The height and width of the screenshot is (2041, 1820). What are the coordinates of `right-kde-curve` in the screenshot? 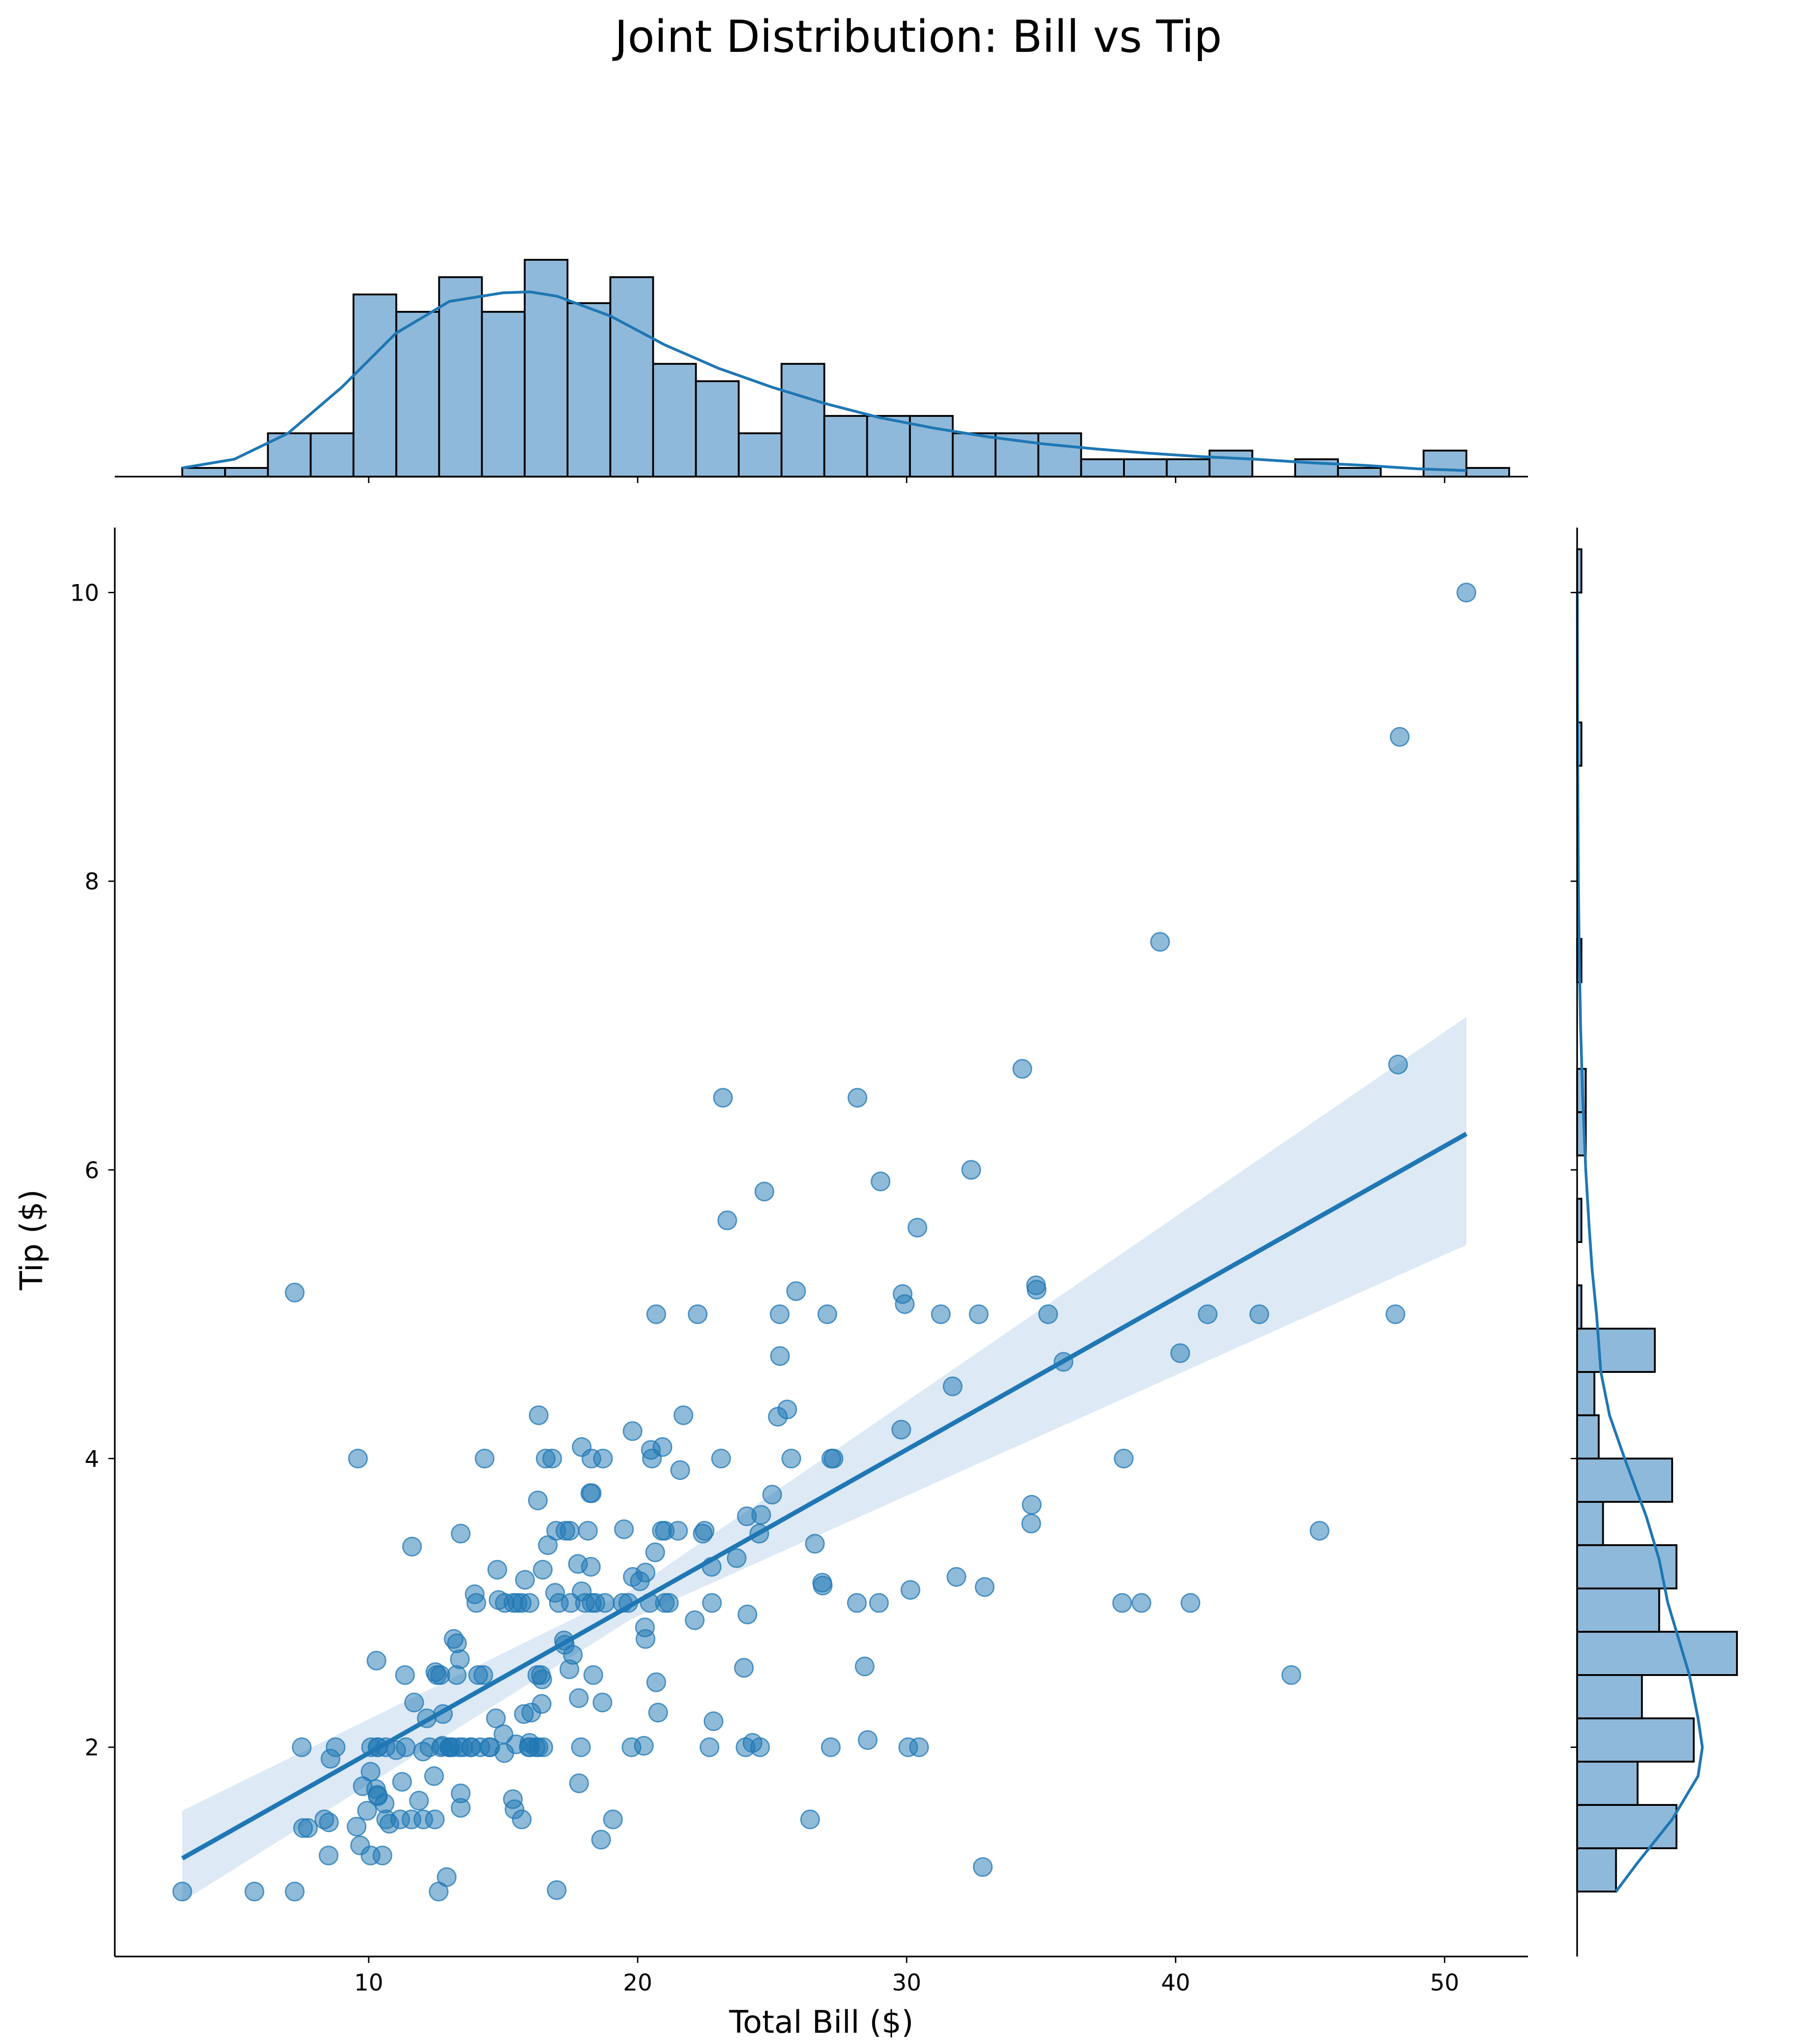 It's located at (1640, 1242).